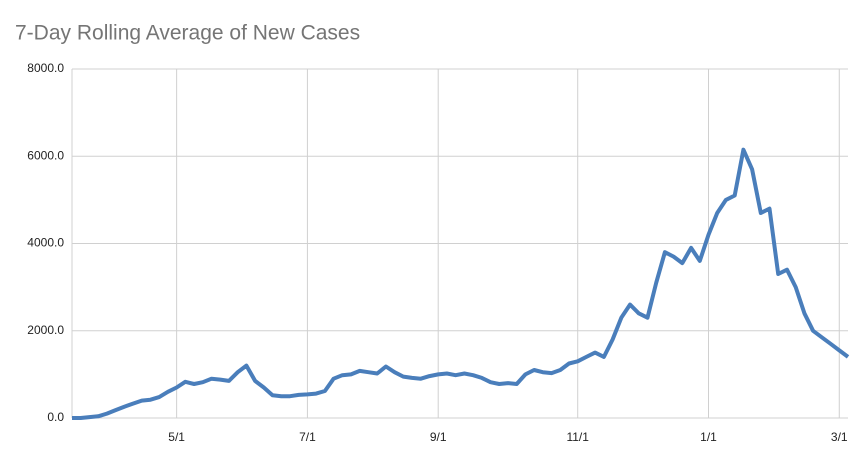 The image size is (864, 455). I want to click on y-tick-label: 4000.0, so click(45, 243).